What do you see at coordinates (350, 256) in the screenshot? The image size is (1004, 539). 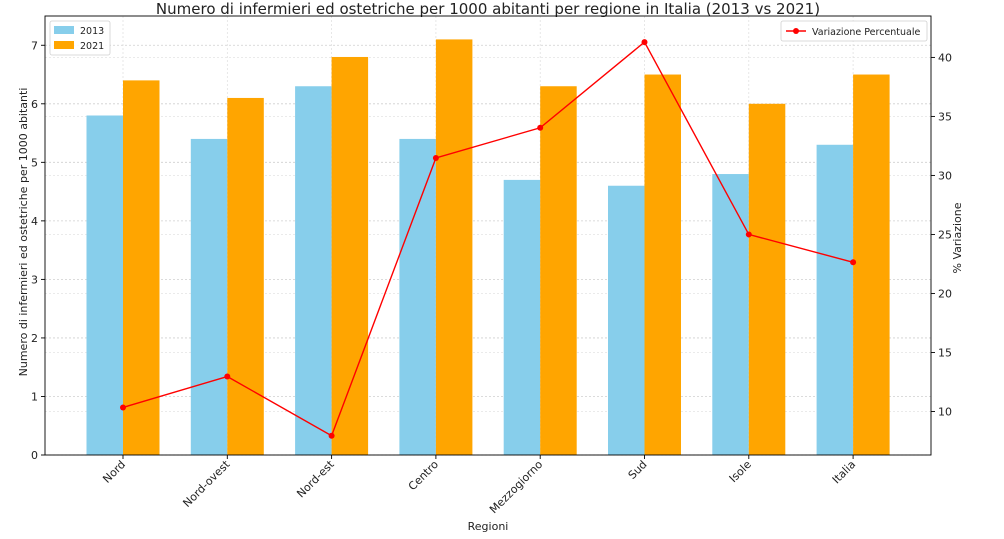 I see `bar-2021-nord-est` at bounding box center [350, 256].